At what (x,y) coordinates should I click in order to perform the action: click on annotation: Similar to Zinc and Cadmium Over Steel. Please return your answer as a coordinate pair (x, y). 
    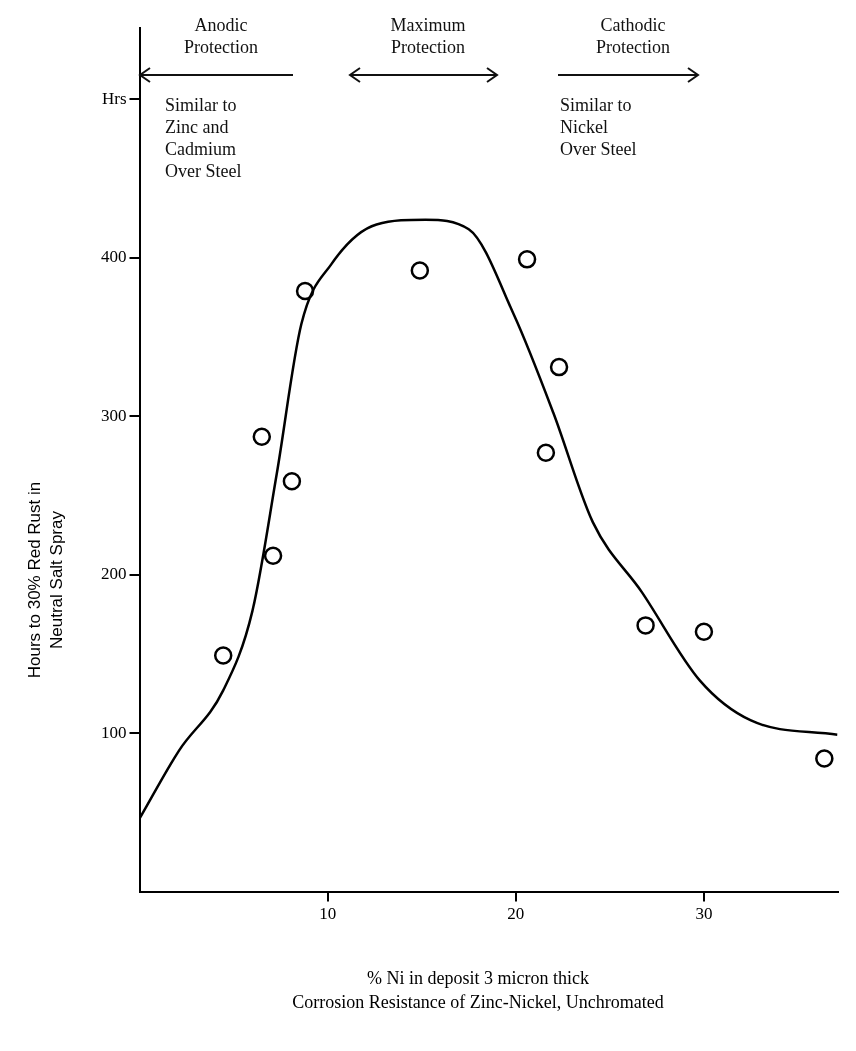
    Looking at the image, I should click on (204, 138).